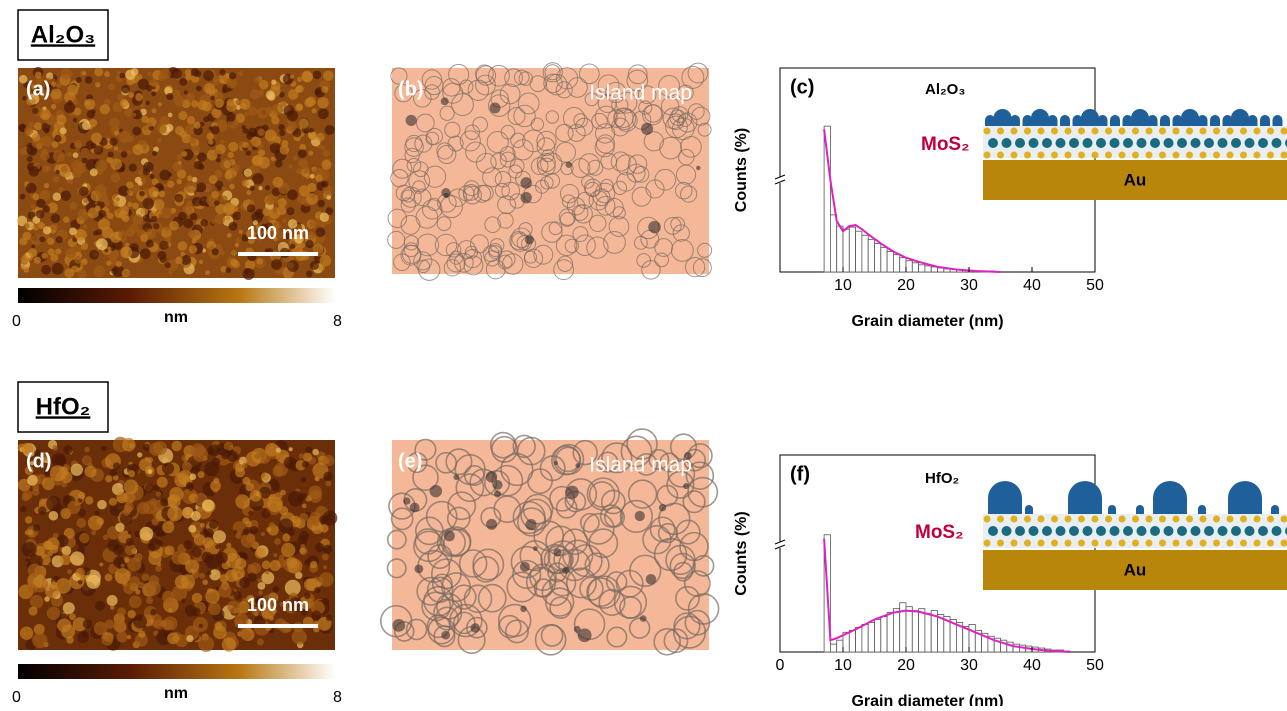 The width and height of the screenshot is (1287, 711). Describe the element at coordinates (278, 605) in the screenshot. I see `scale-bar-label: 100 nm` at that location.